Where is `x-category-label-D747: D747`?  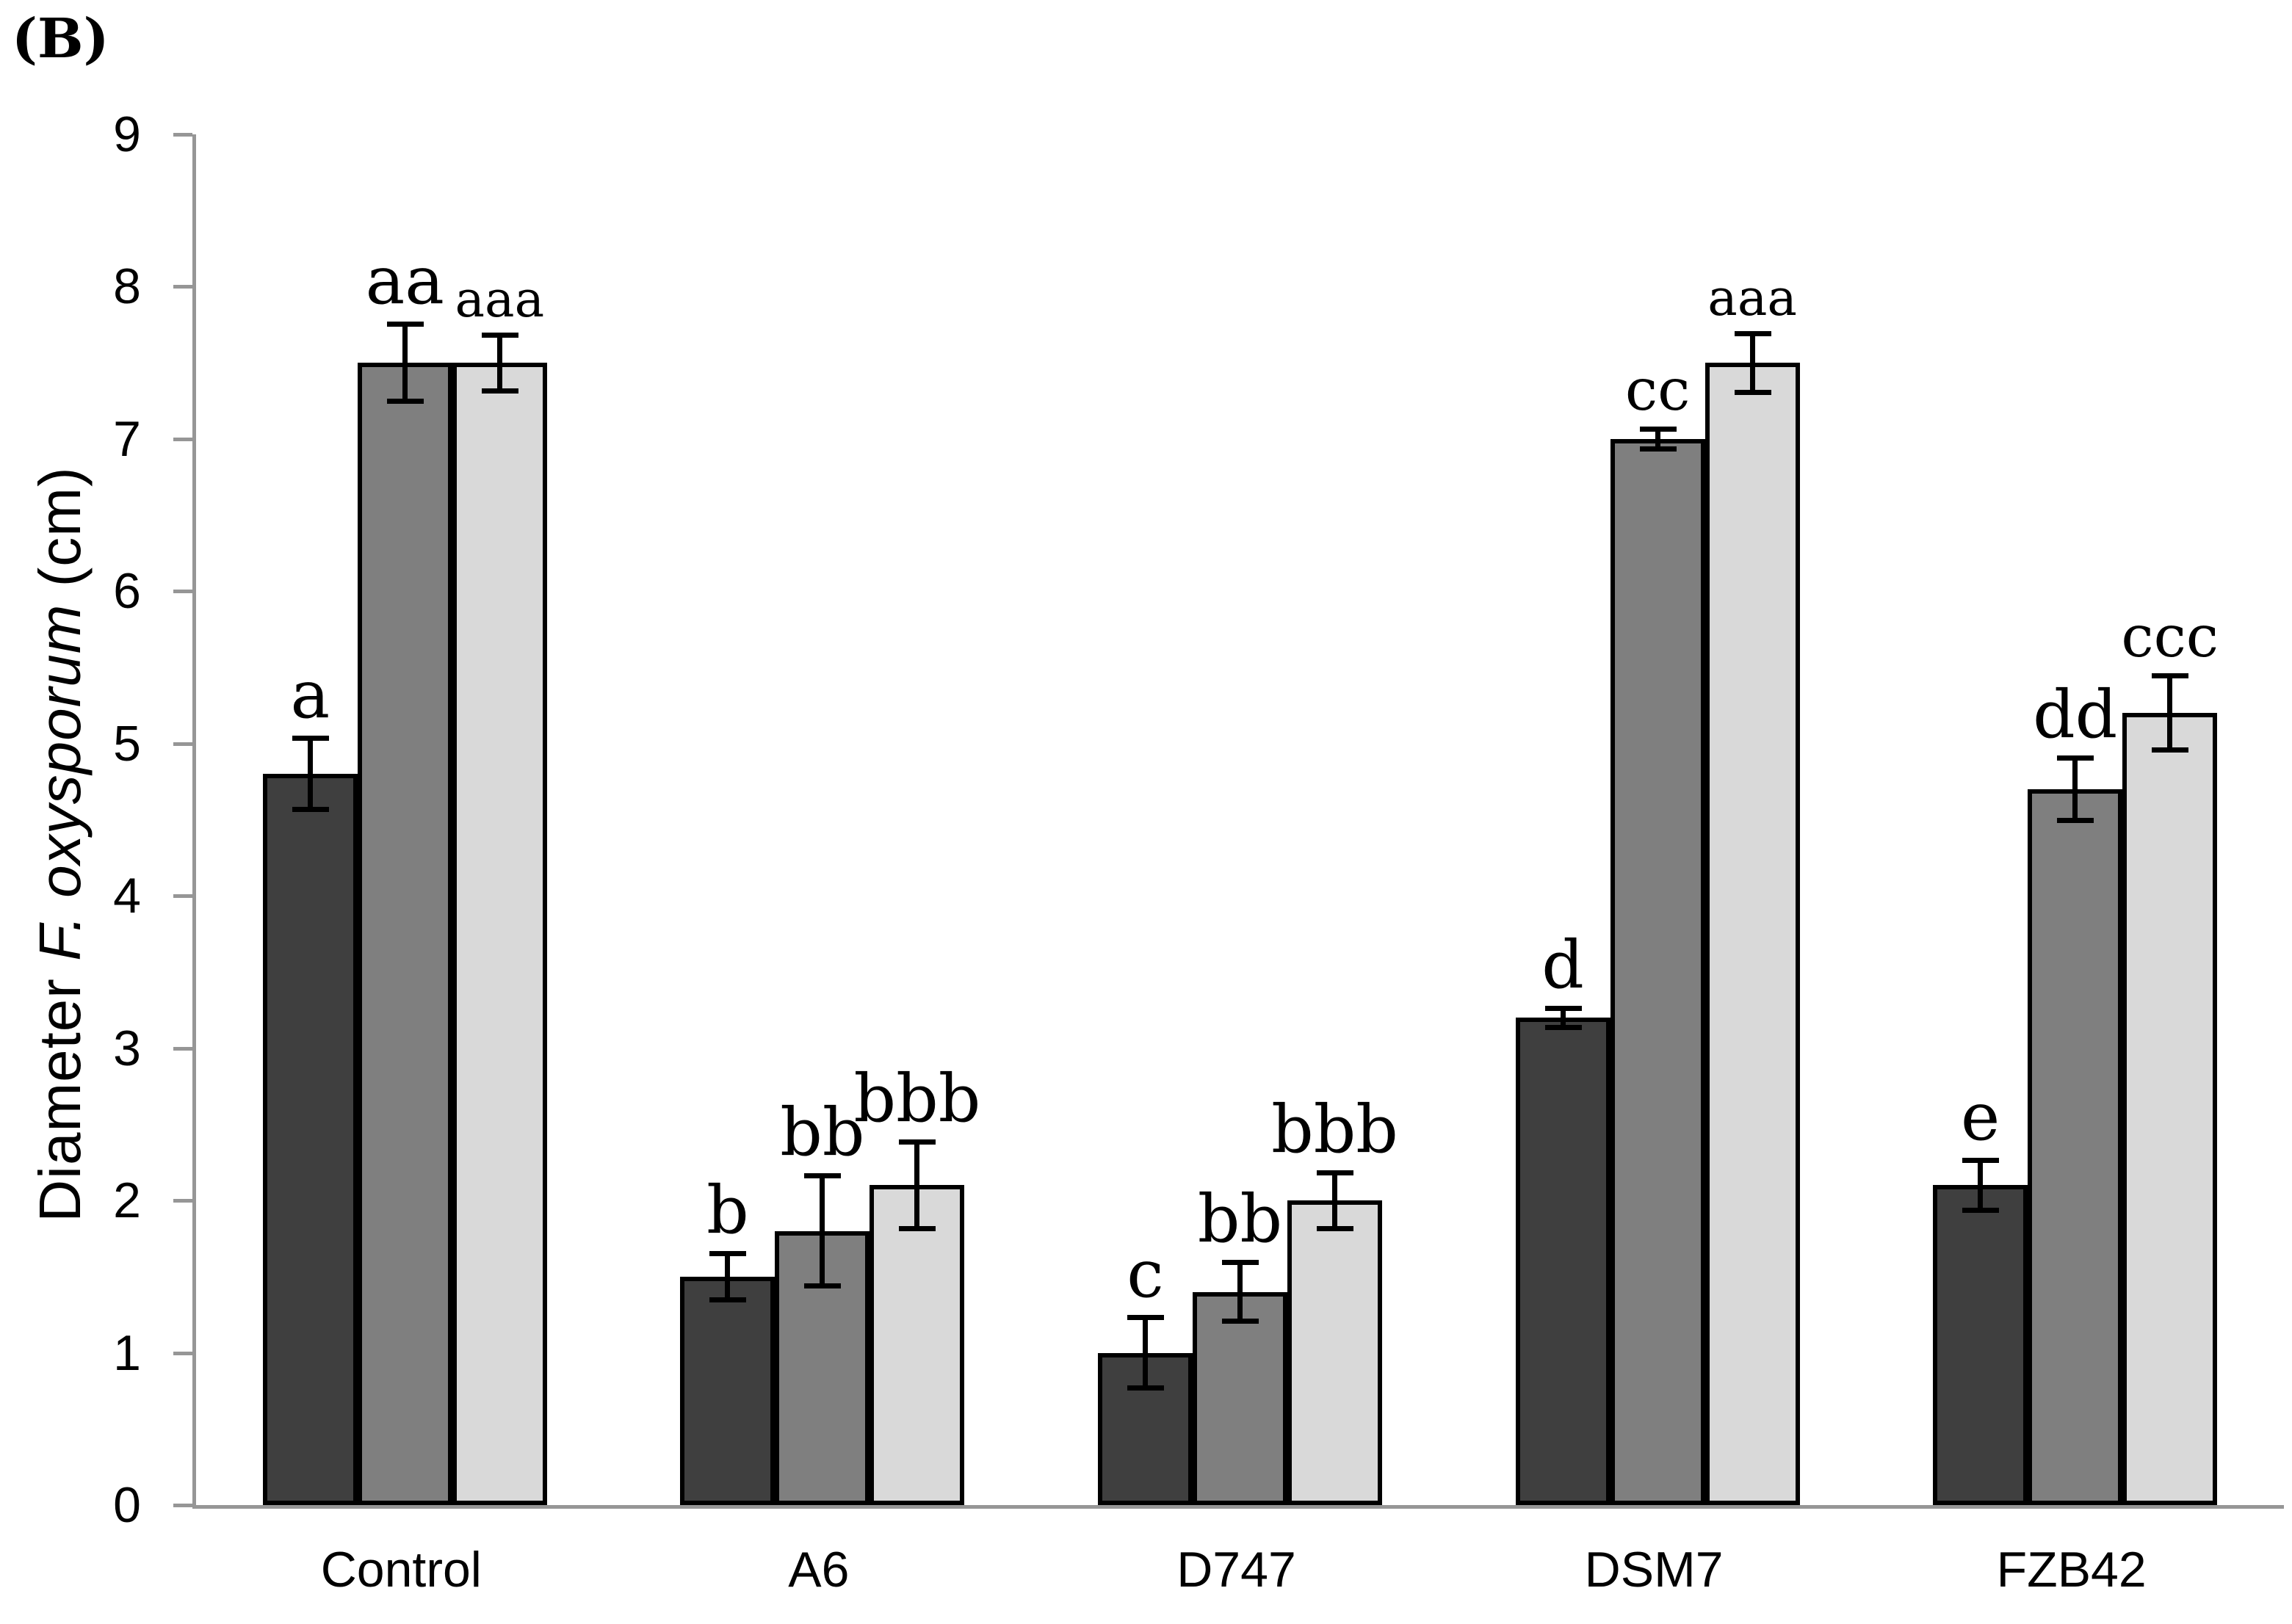 x-category-label-D747: D747 is located at coordinates (1236, 1570).